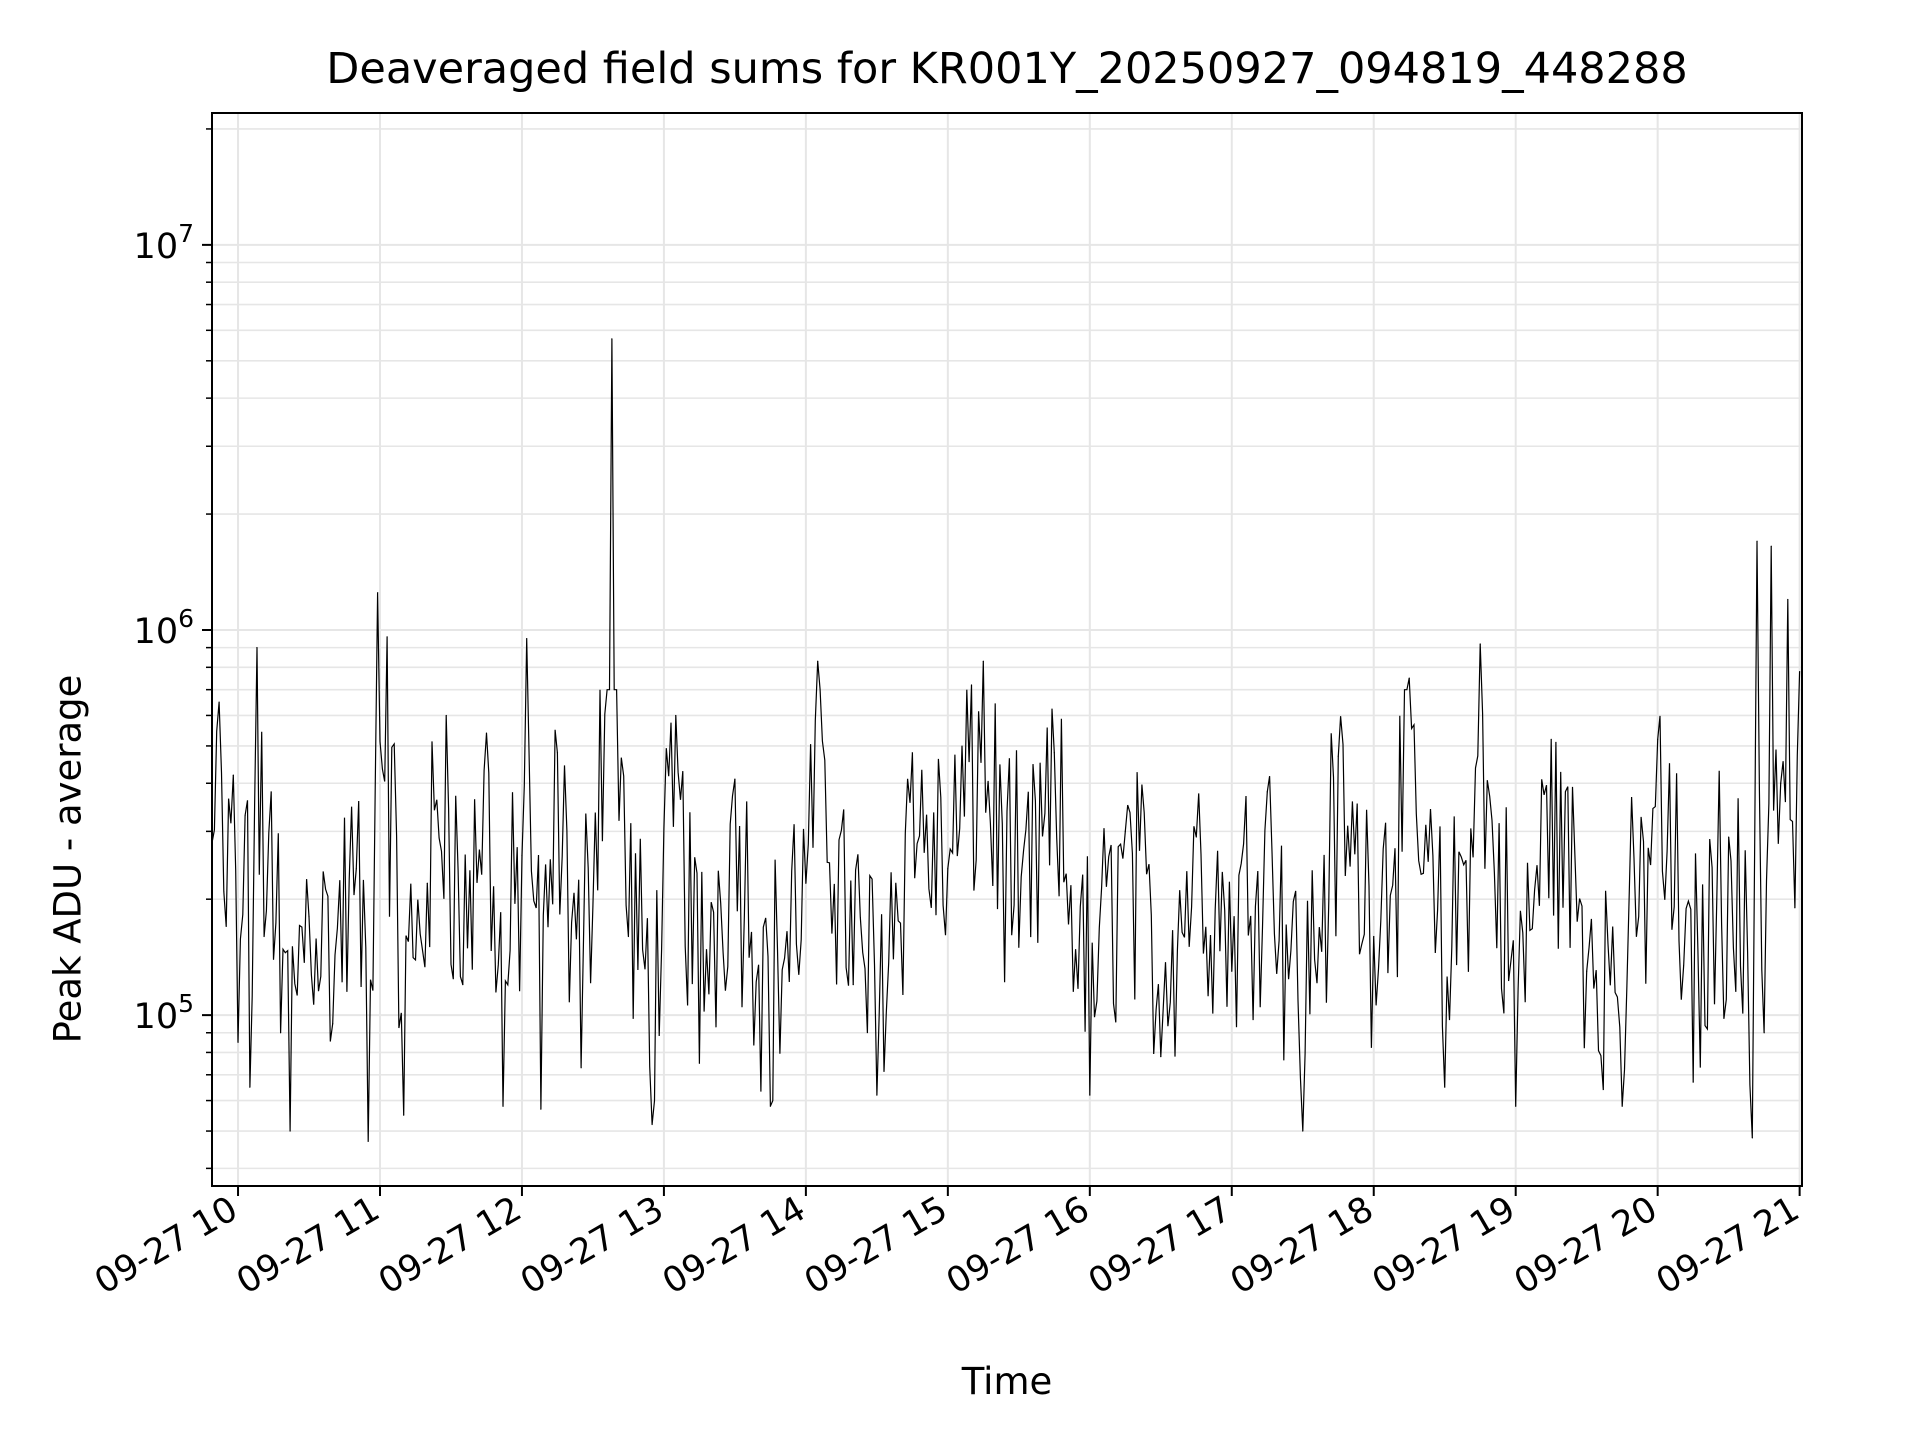 The image size is (1920, 1440). I want to click on x-tick-label: 09-27 11, so click(308, 1245).